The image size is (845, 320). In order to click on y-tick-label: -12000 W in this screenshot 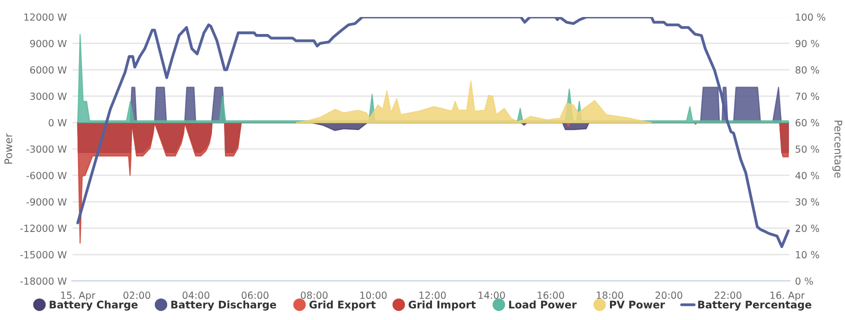, I will do `click(43, 228)`.